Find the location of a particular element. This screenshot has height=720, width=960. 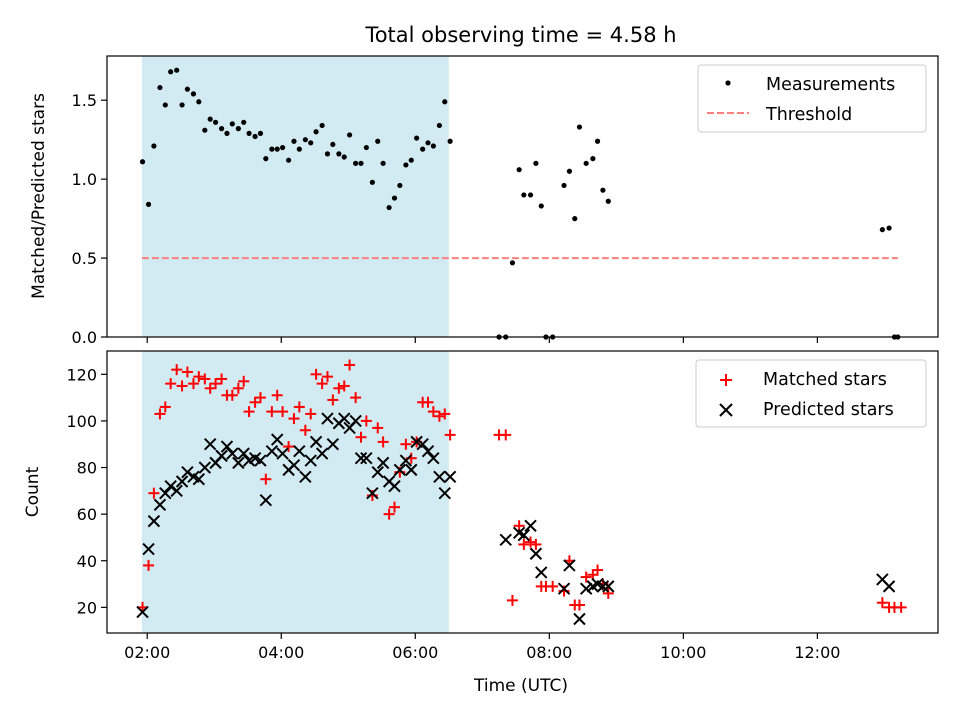

legend-threshold-label: Threshold is located at coordinates (808, 115).